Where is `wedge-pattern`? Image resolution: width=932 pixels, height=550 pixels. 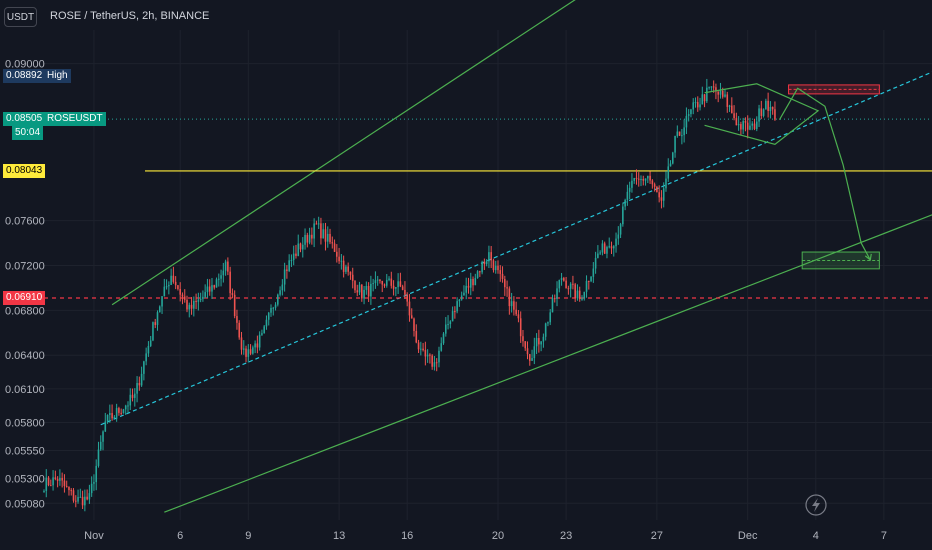
wedge-pattern is located at coordinates (762, 114).